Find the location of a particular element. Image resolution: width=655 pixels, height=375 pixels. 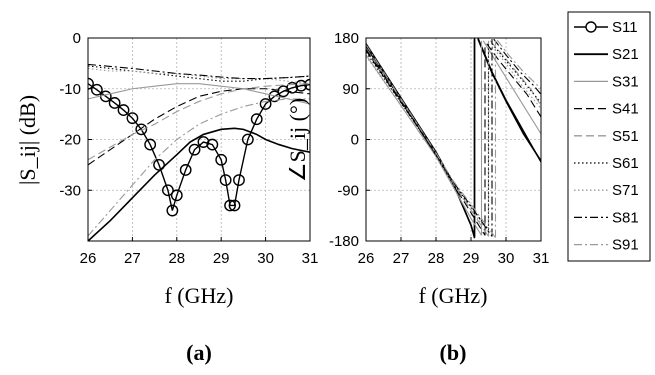

panel-b-series is located at coordinates (453, 138).